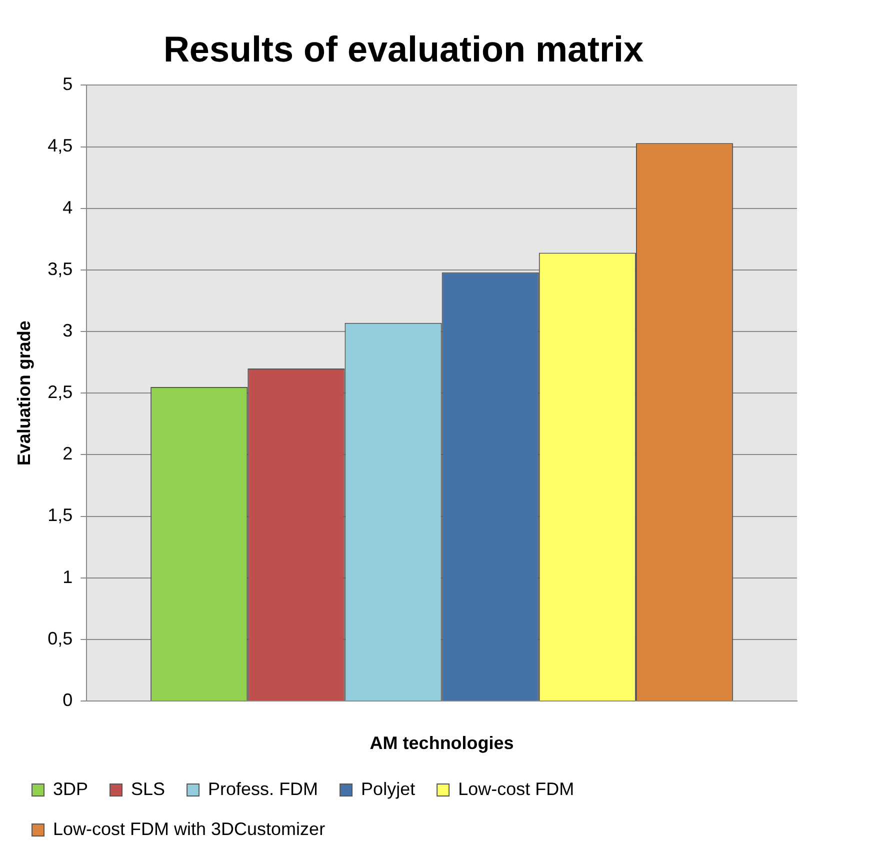 The image size is (887, 859). Describe the element at coordinates (403, 49) in the screenshot. I see `chart-title: Results of evaluation matrix` at that location.